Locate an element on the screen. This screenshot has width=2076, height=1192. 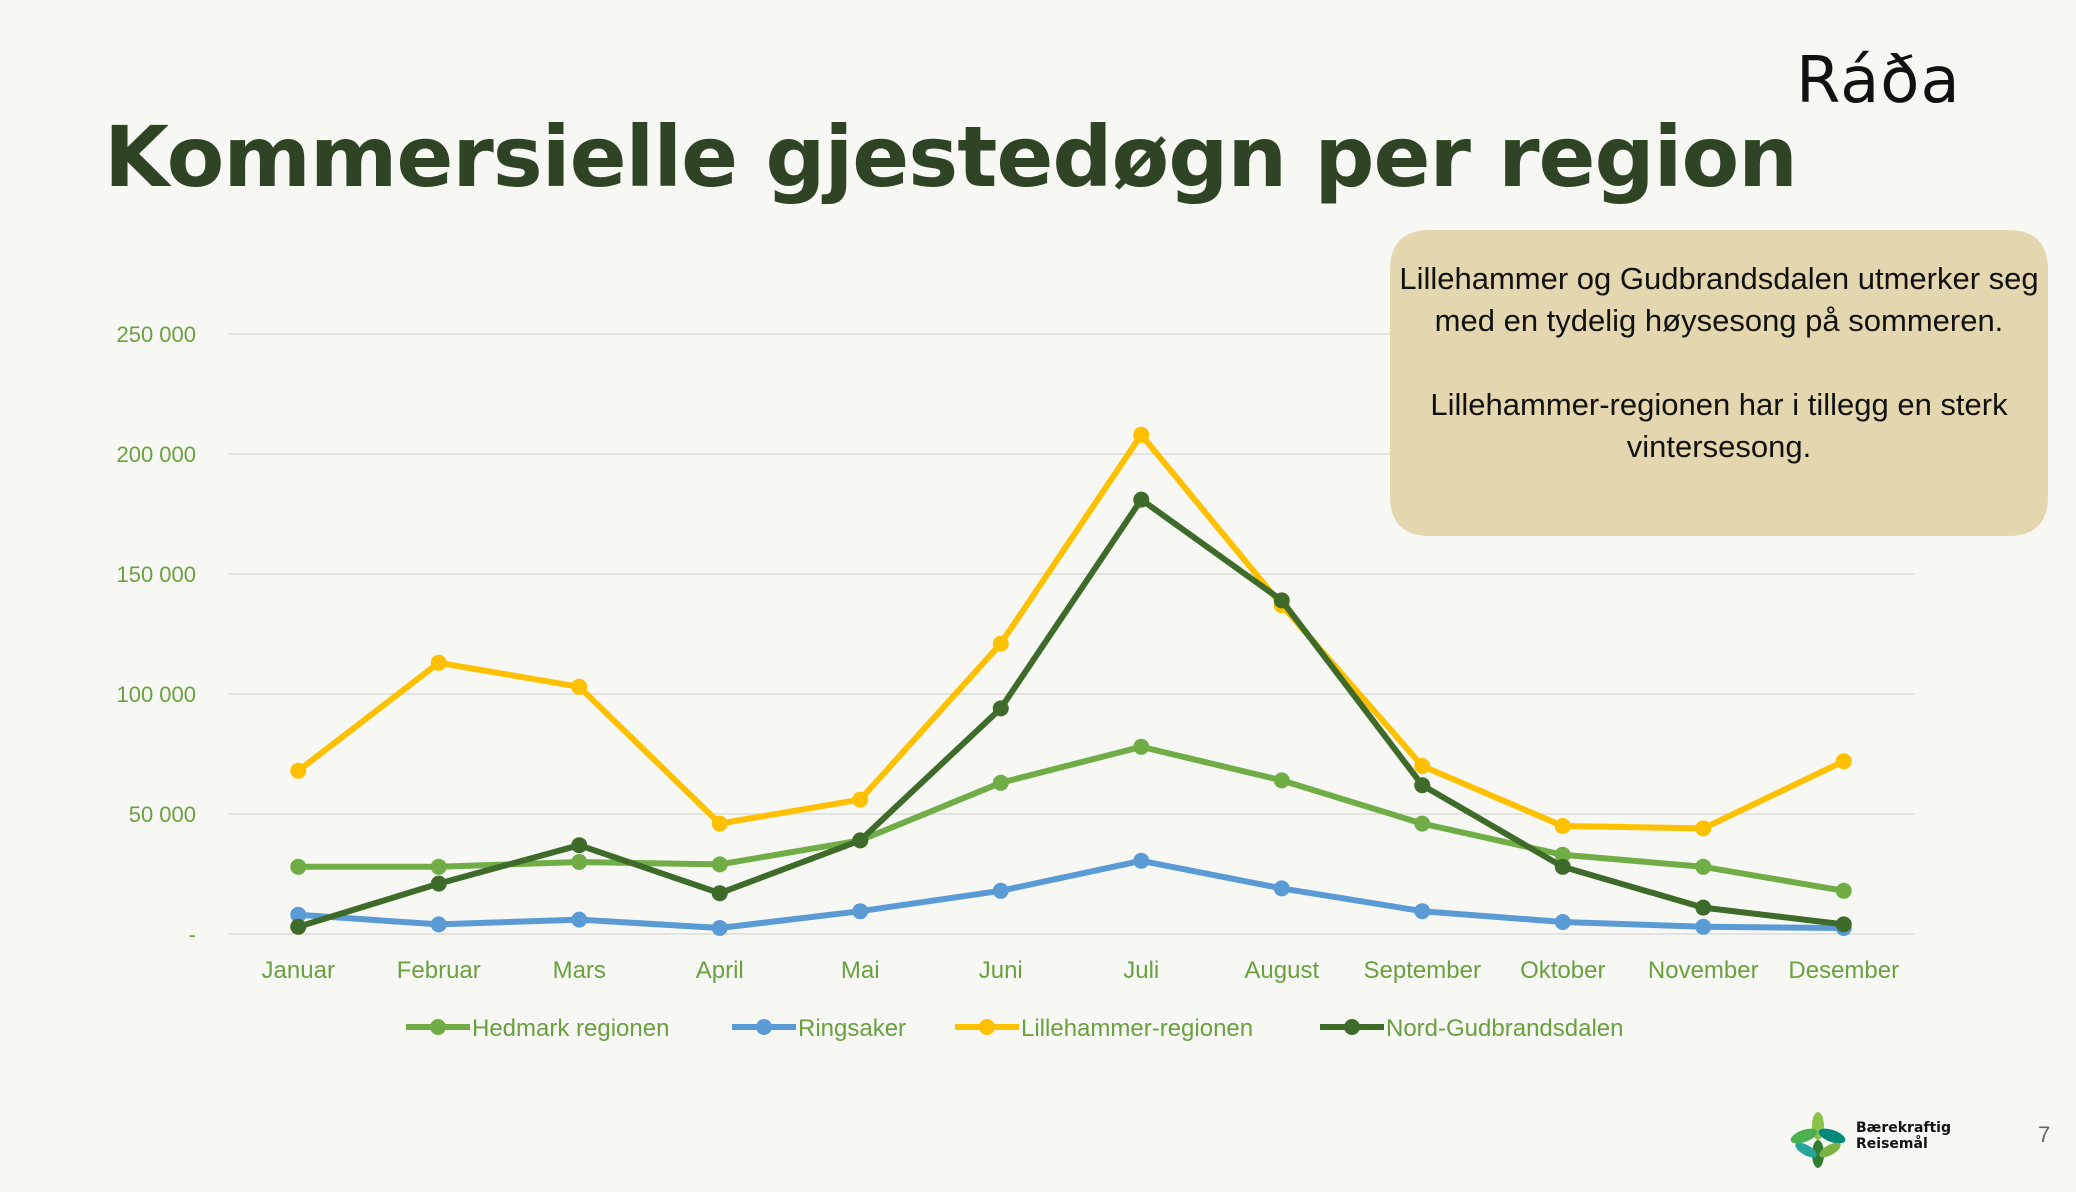
x-tick-label: Juni is located at coordinates (1001, 970).